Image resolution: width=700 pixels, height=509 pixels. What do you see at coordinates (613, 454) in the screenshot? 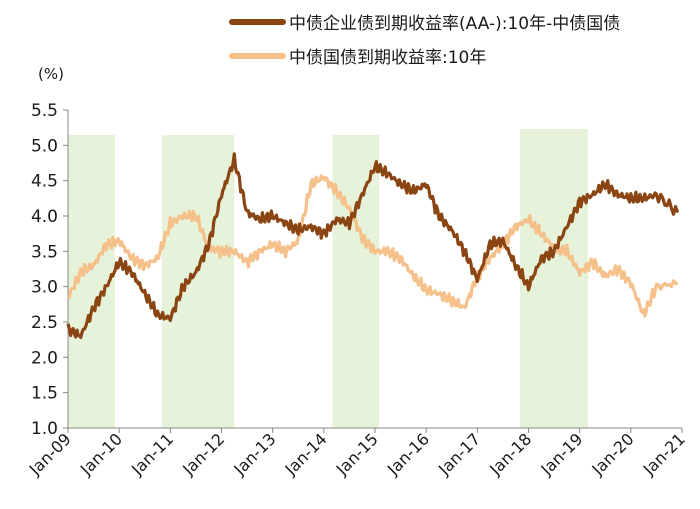
I see `x-tick-label: Jan-20` at bounding box center [613, 454].